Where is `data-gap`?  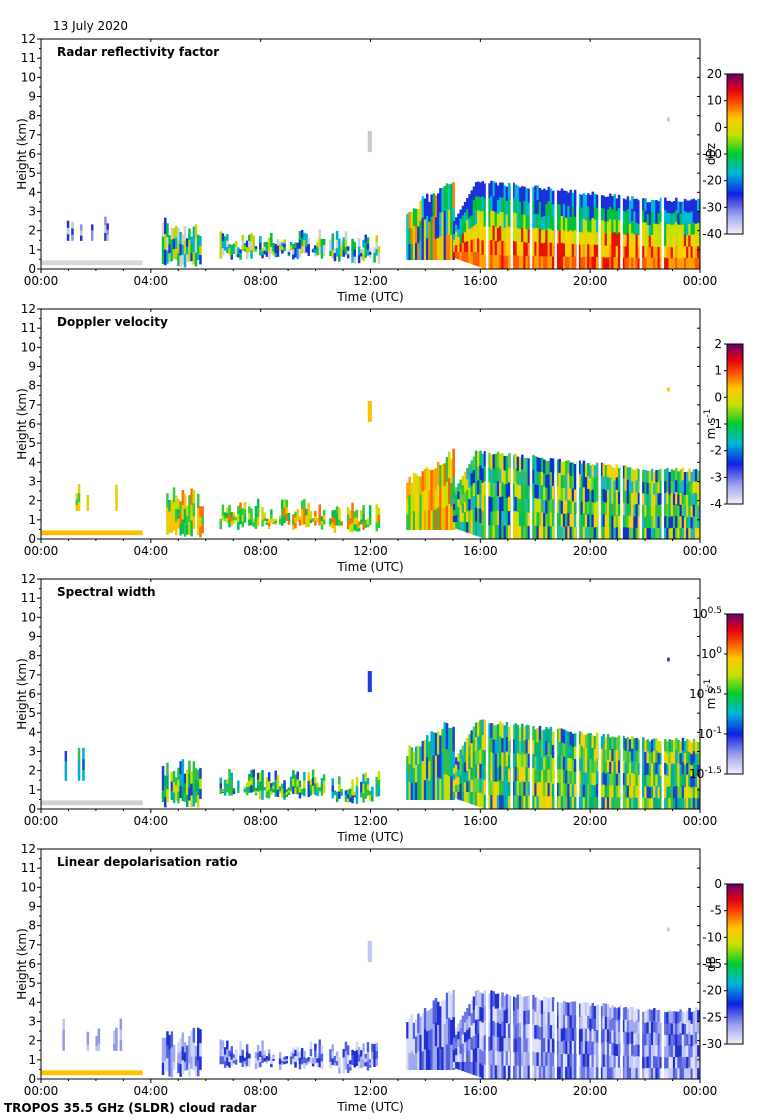 data-gap is located at coordinates (512, 694).